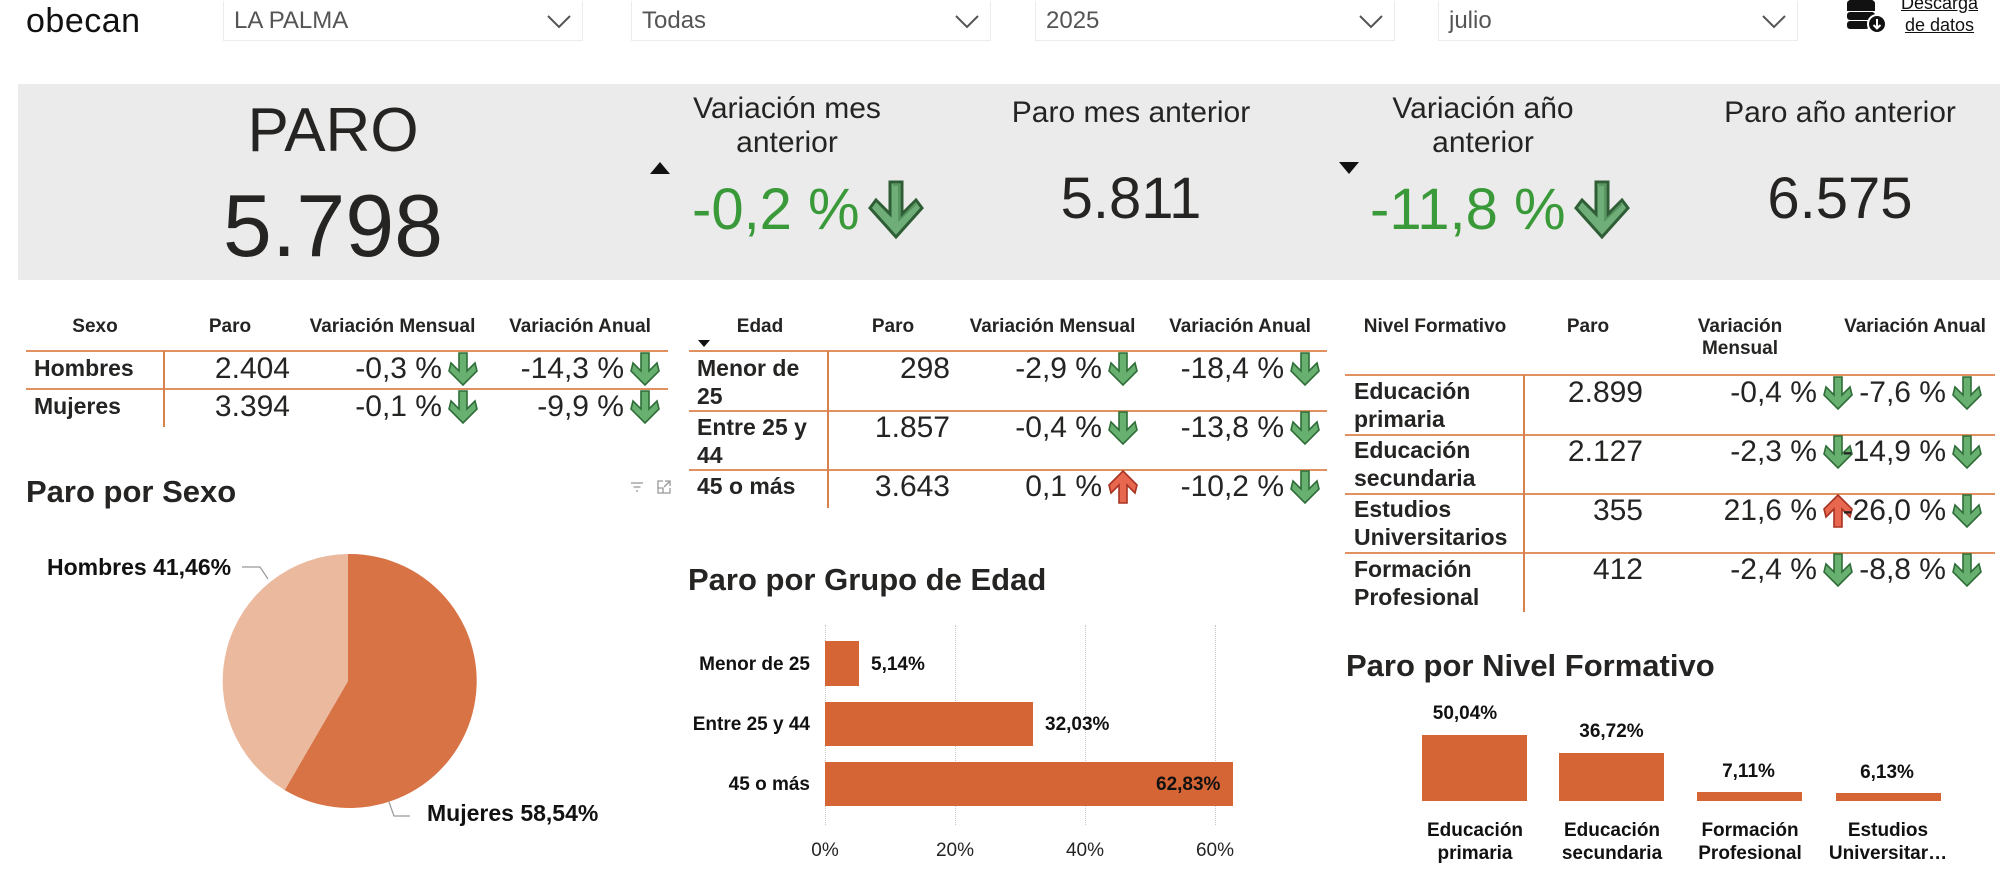 The width and height of the screenshot is (2000, 893). What do you see at coordinates (403, 21) in the screenshot?
I see `island-filter-dropdown: LA PALMA` at bounding box center [403, 21].